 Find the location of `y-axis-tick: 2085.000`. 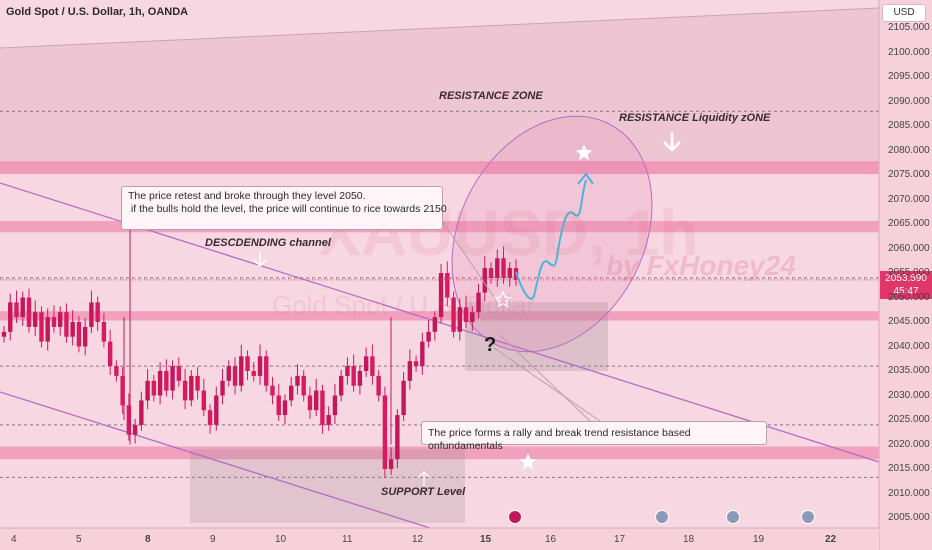

y-axis-tick: 2085.000 is located at coordinates (909, 125).